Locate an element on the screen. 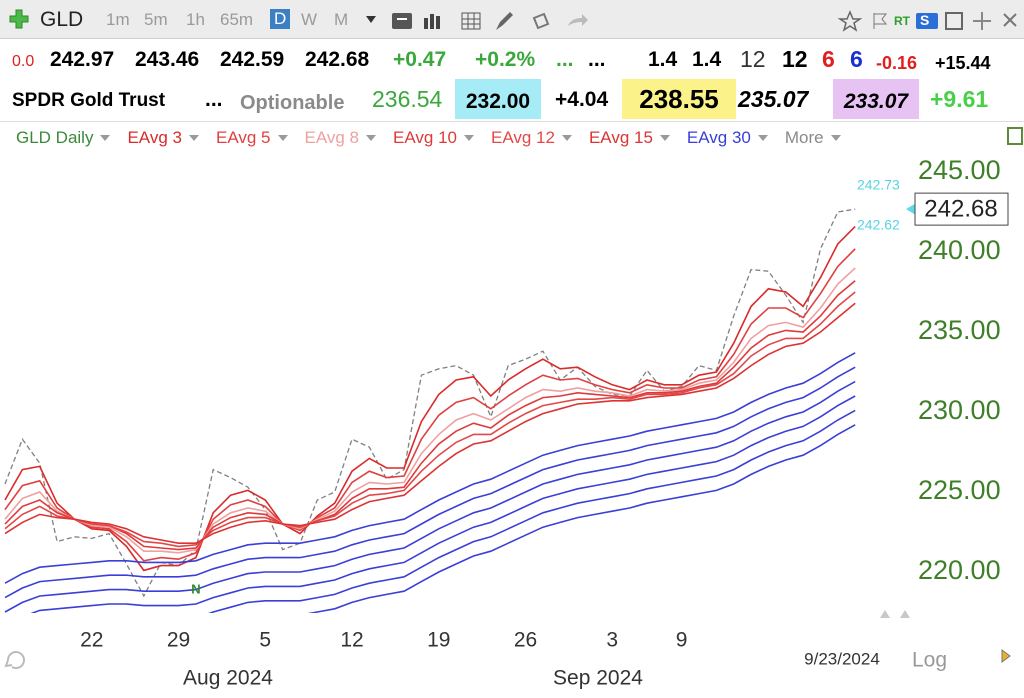 Image resolution: width=1024 pixels, height=698 pixels. y-tick-label: 235.00 is located at coordinates (959, 330).